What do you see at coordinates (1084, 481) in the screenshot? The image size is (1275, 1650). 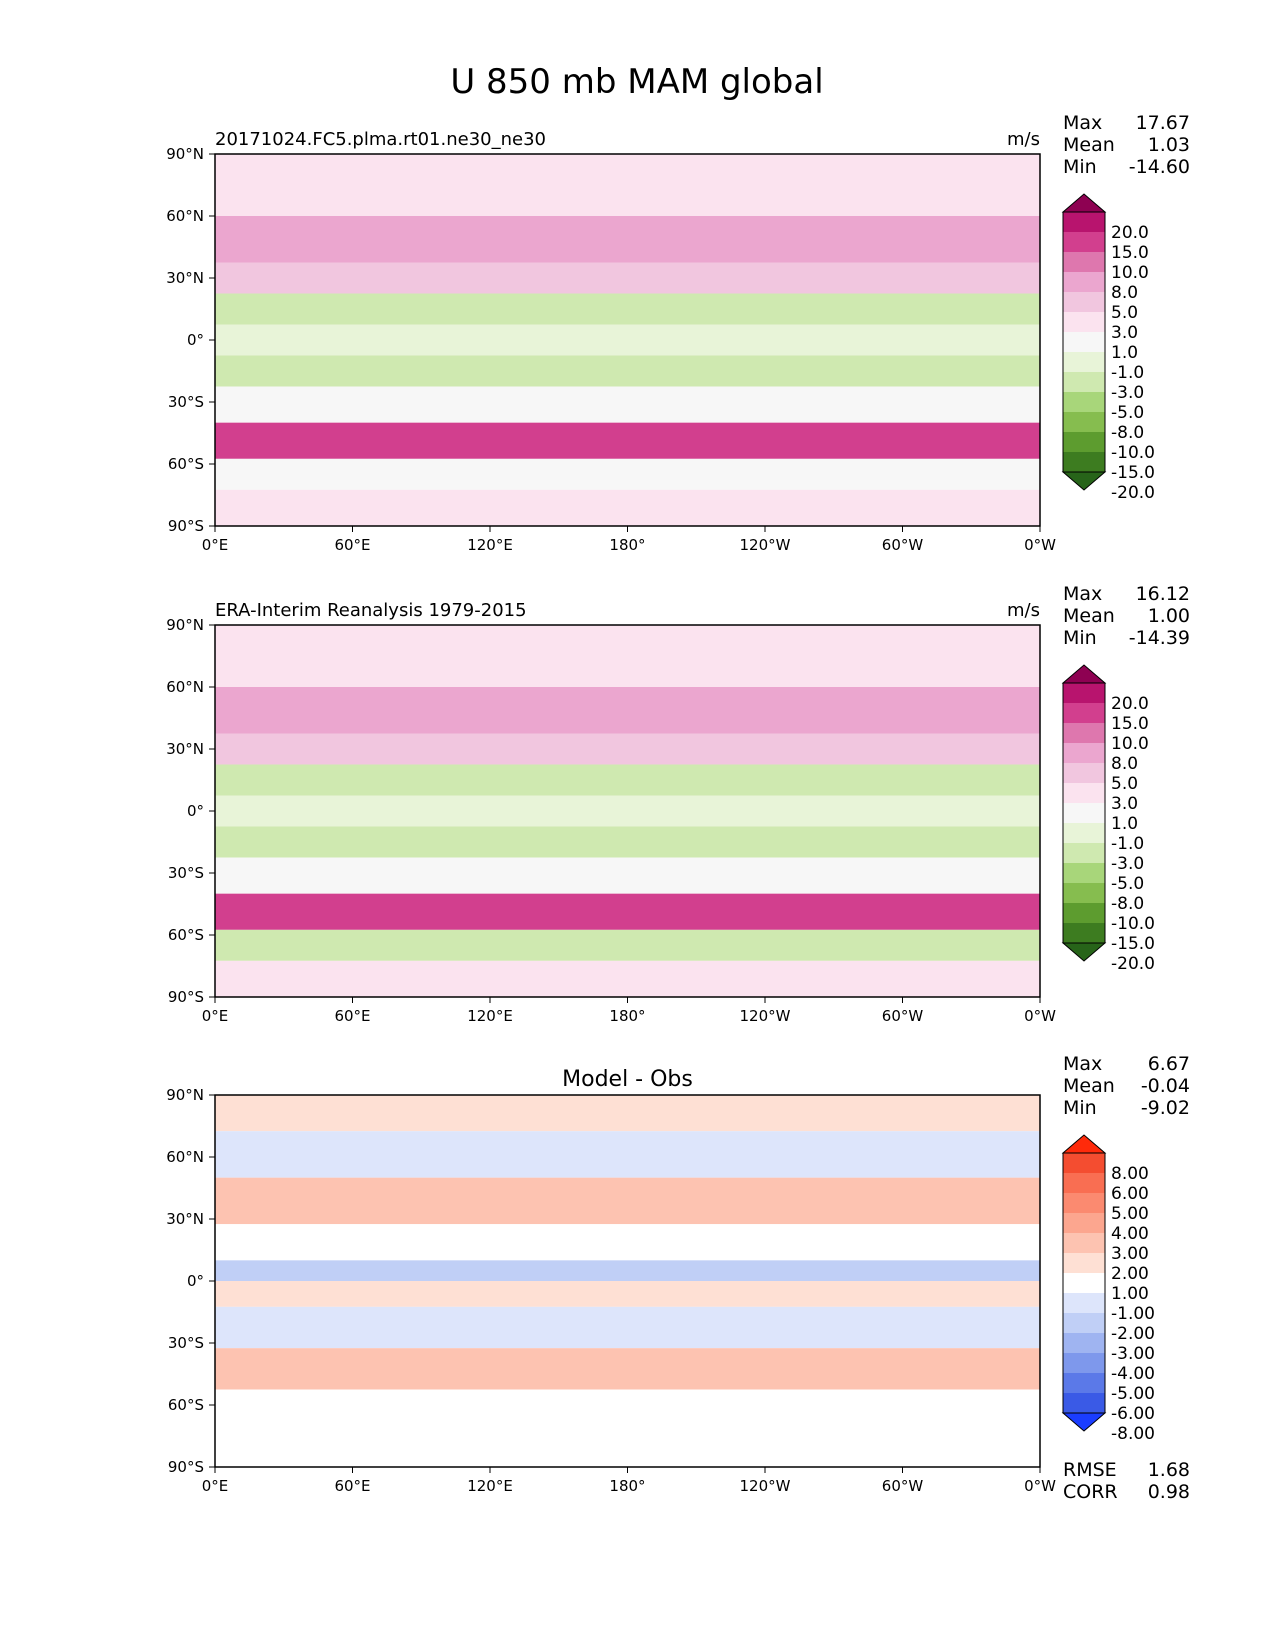 I see `colorbar-extend-min` at bounding box center [1084, 481].